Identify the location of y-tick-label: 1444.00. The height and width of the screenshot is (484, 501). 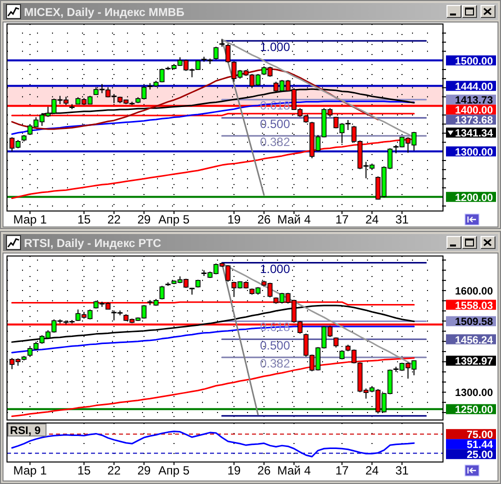
(474, 86).